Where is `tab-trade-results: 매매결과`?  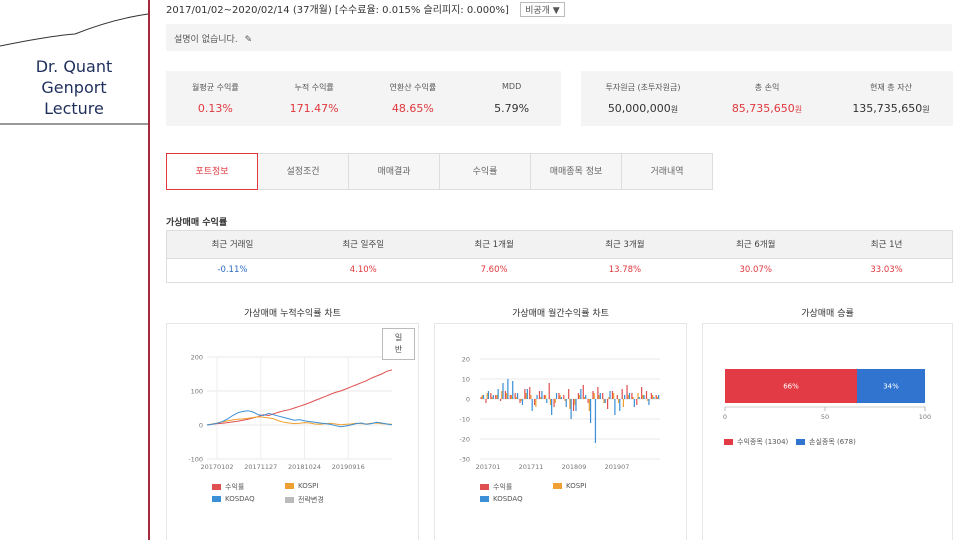
tab-trade-results: 매매결과 is located at coordinates (394, 171).